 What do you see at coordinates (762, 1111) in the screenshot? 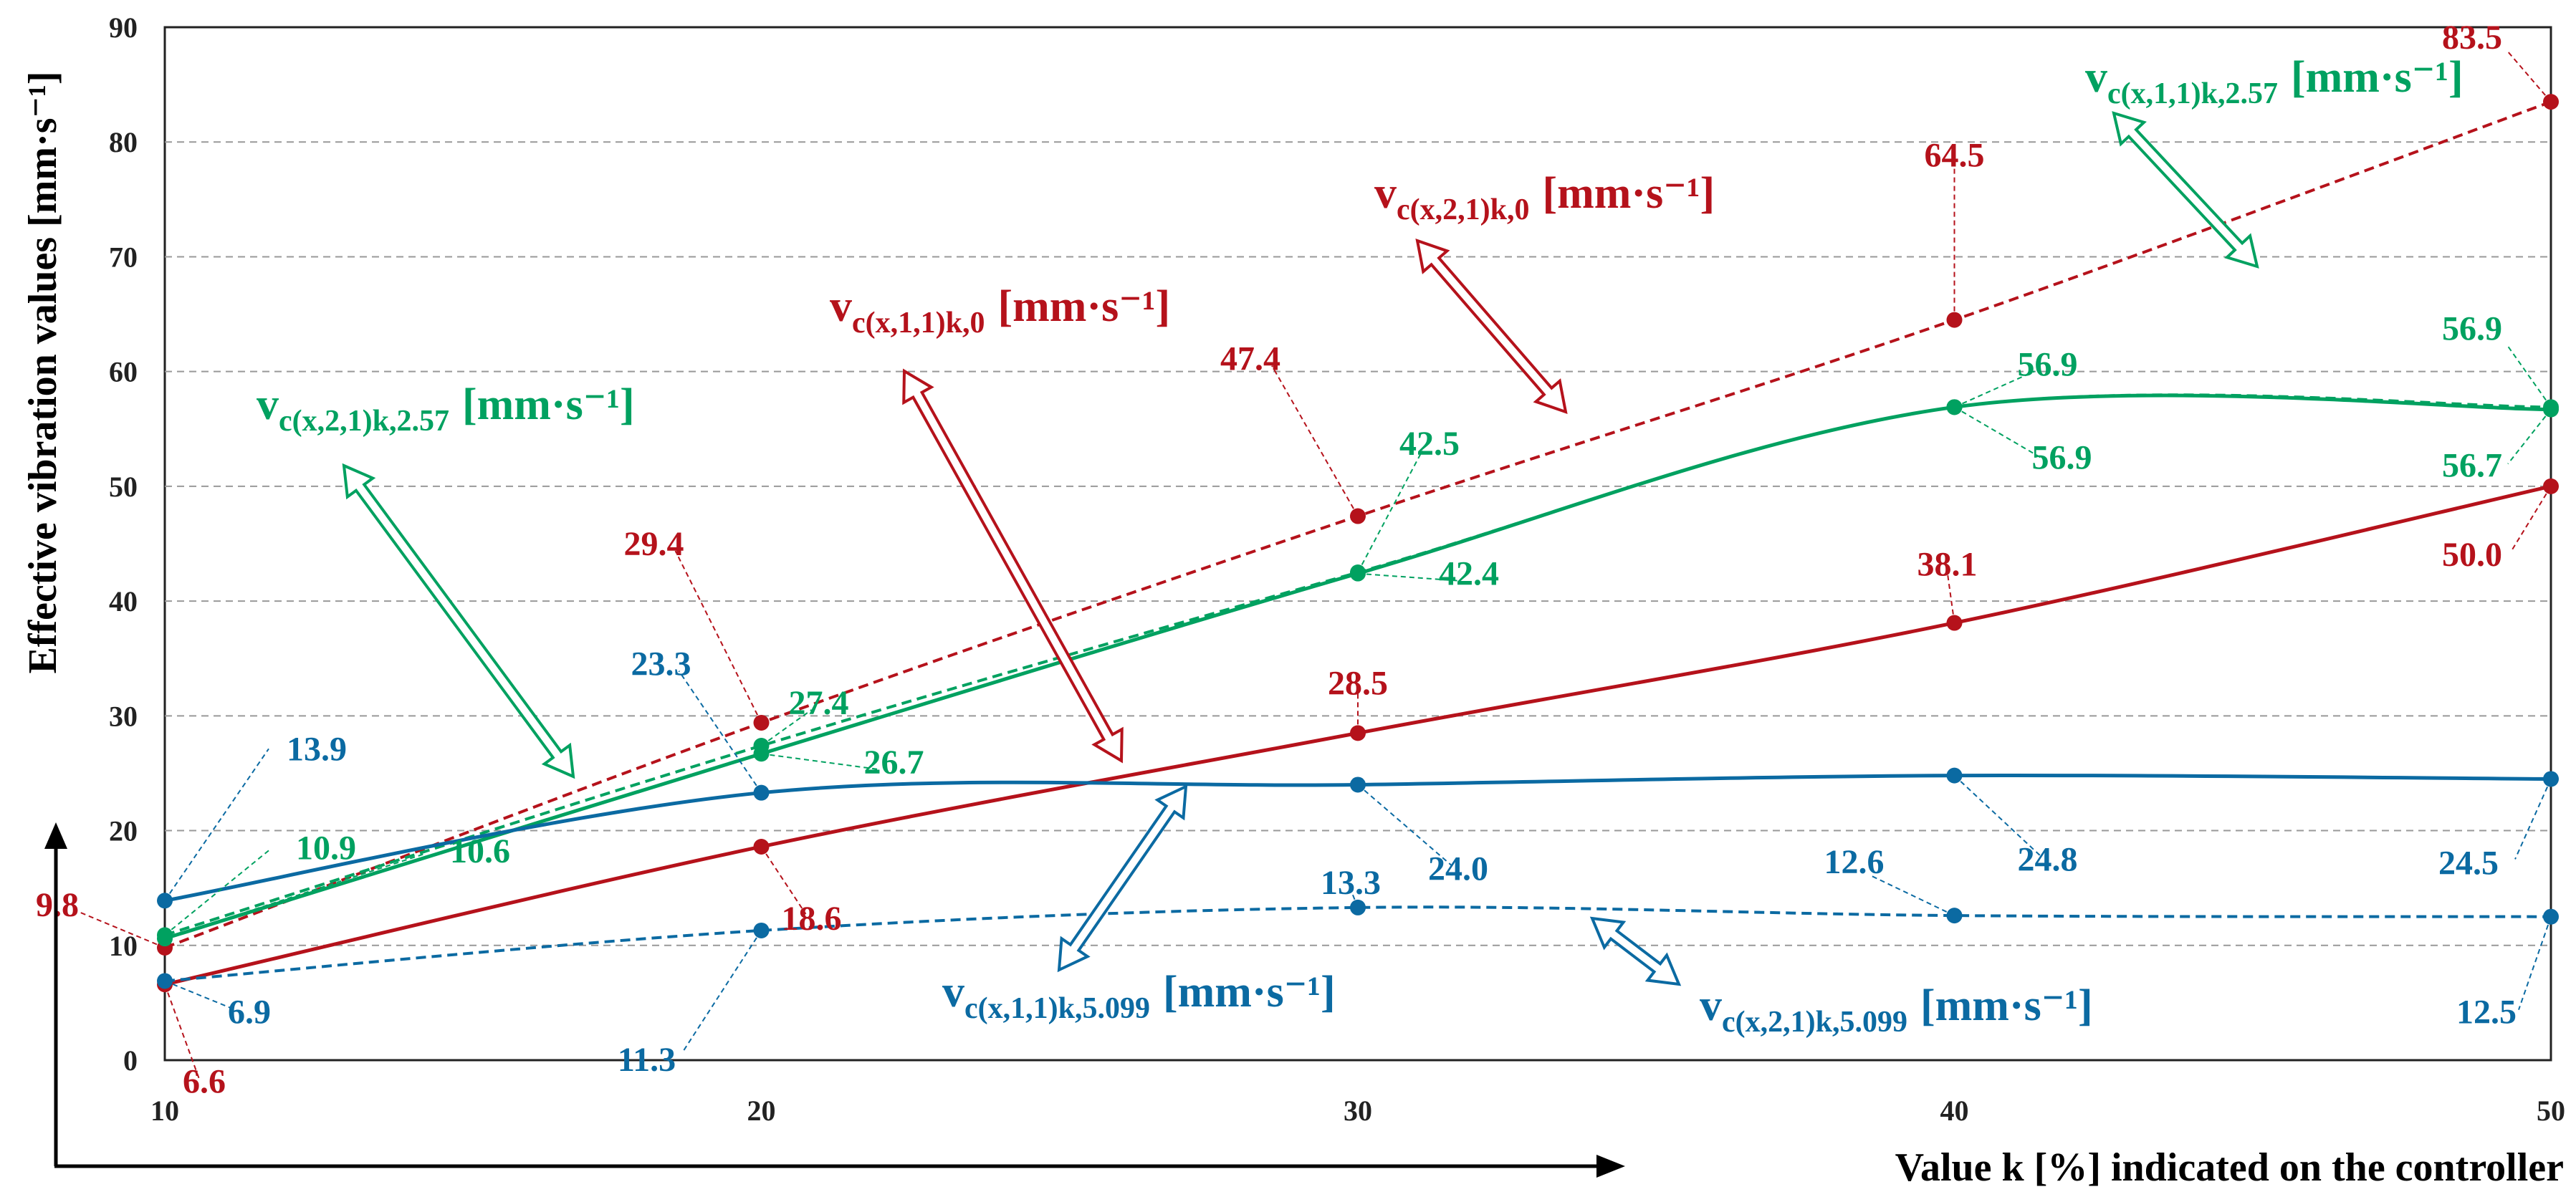
I see `x-tick-label: 20` at bounding box center [762, 1111].